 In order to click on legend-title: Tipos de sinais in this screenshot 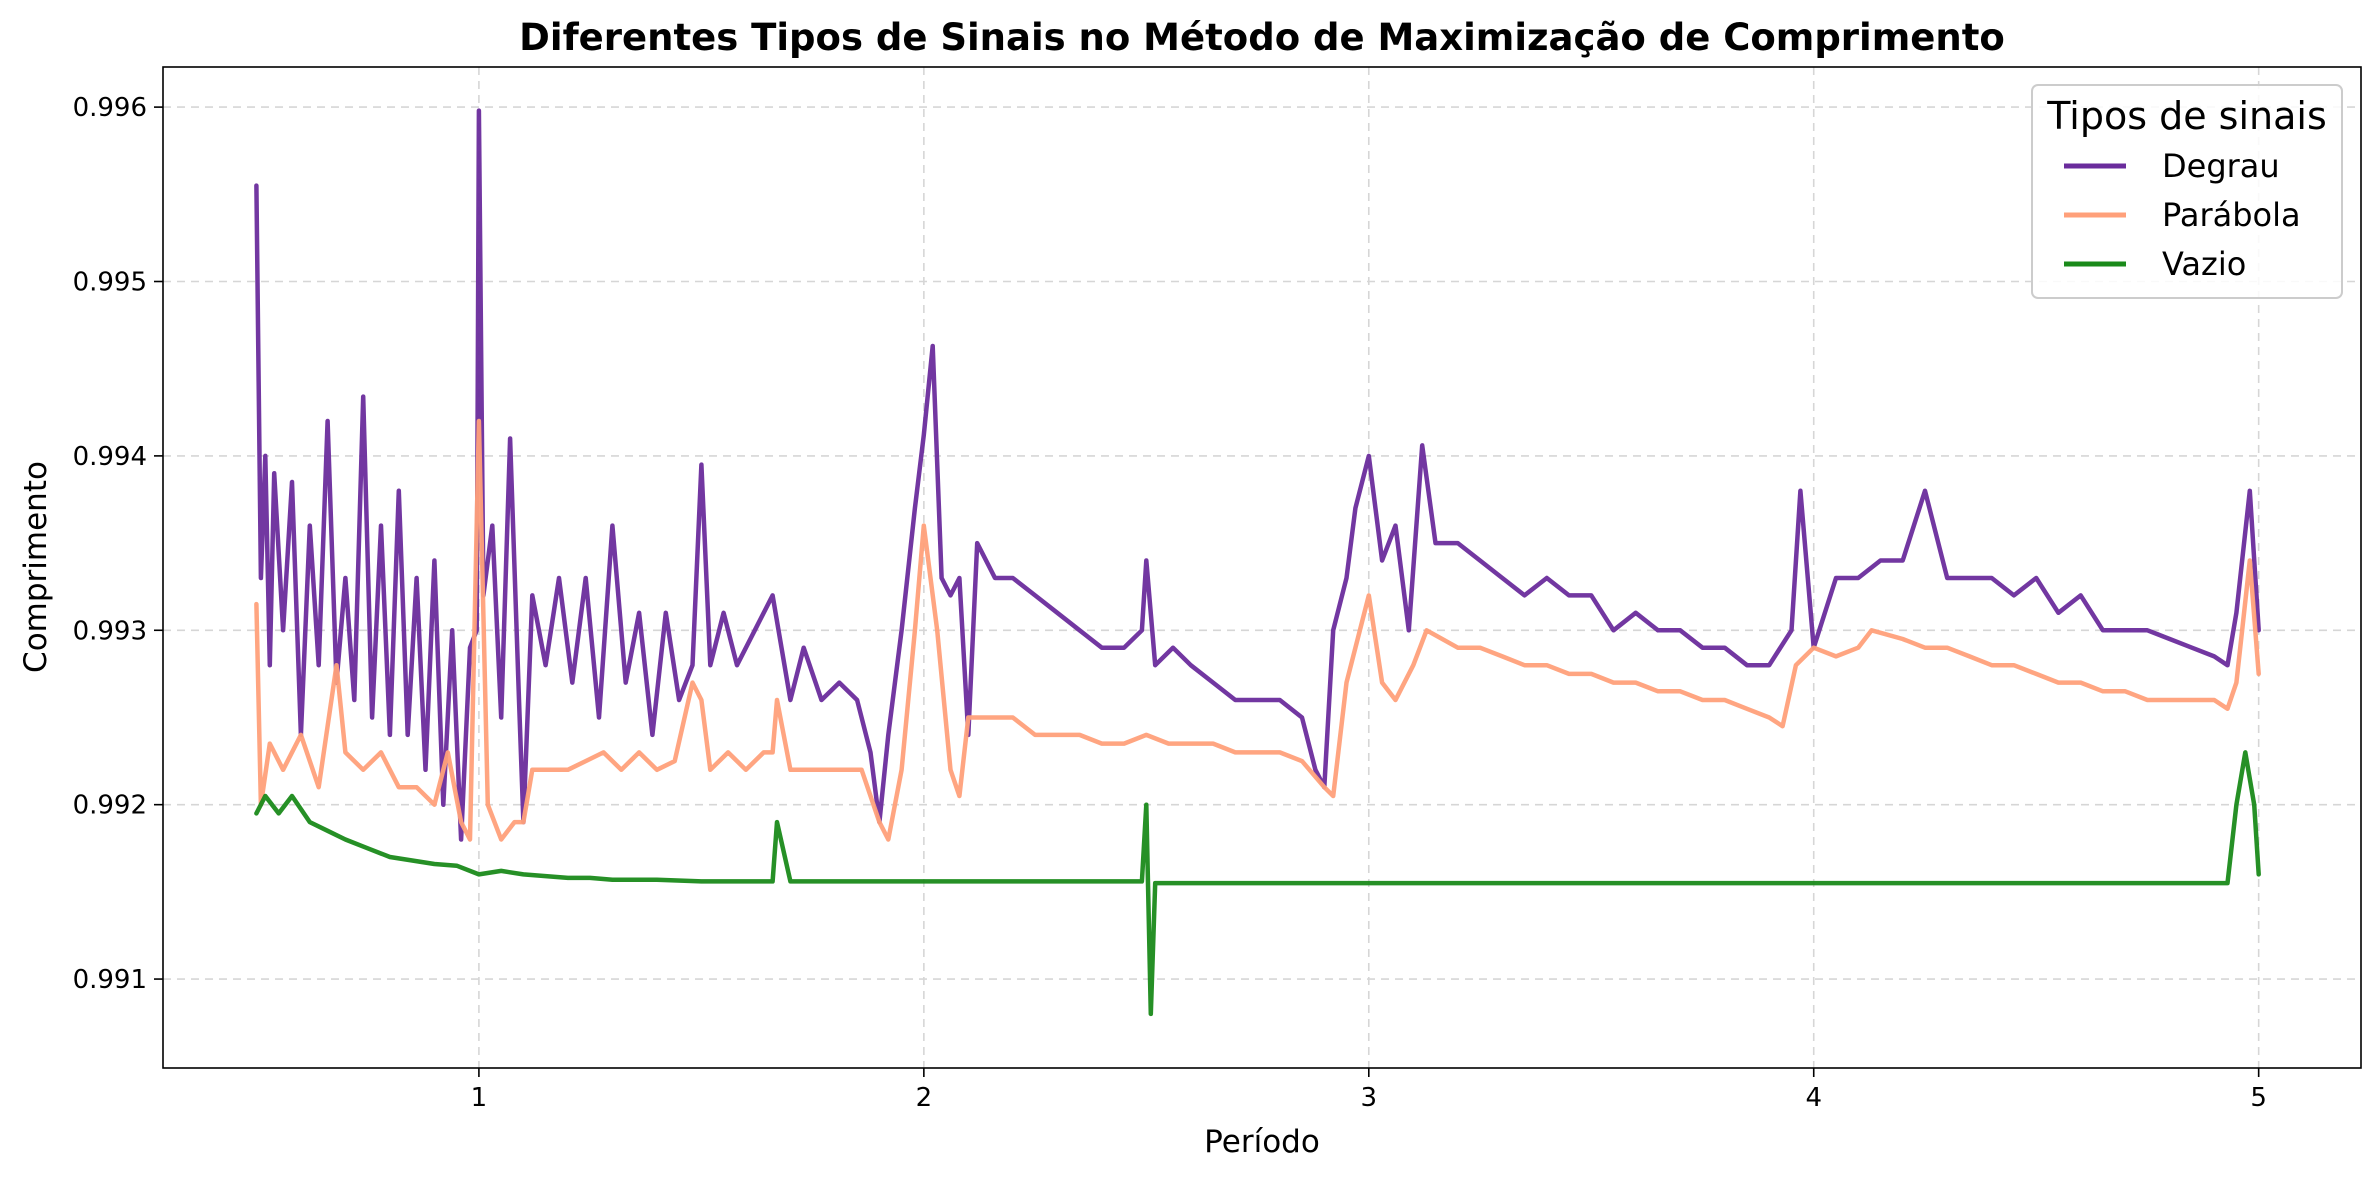, I will do `click(2186, 116)`.